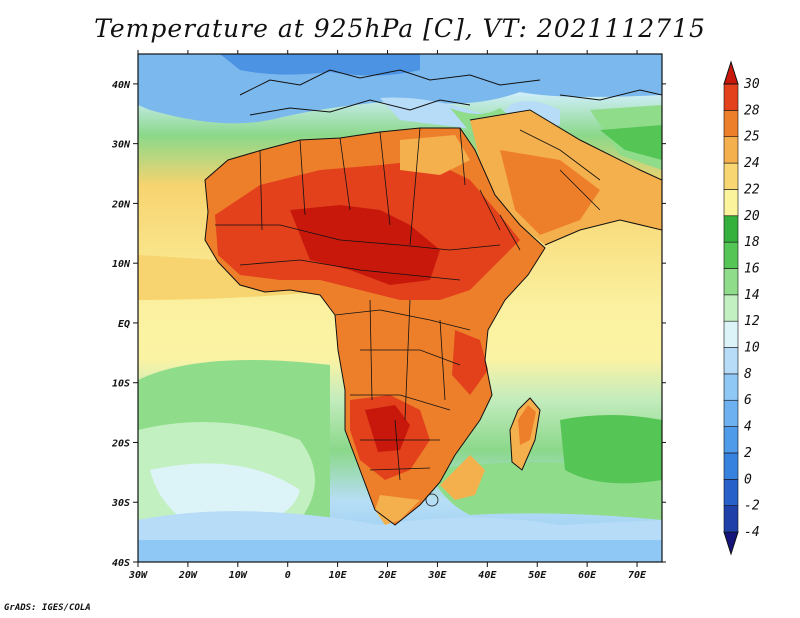 Image resolution: width=800 pixels, height=618 pixels. What do you see at coordinates (120, 443) in the screenshot?
I see `y-tick-label: 20S` at bounding box center [120, 443].